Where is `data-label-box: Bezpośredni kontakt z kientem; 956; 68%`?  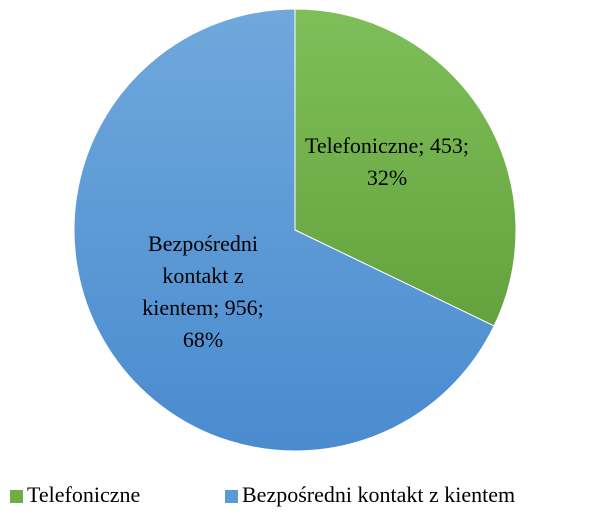 data-label-box: Bezpośredni kontakt z kientem; 956; 68% is located at coordinates (203, 291).